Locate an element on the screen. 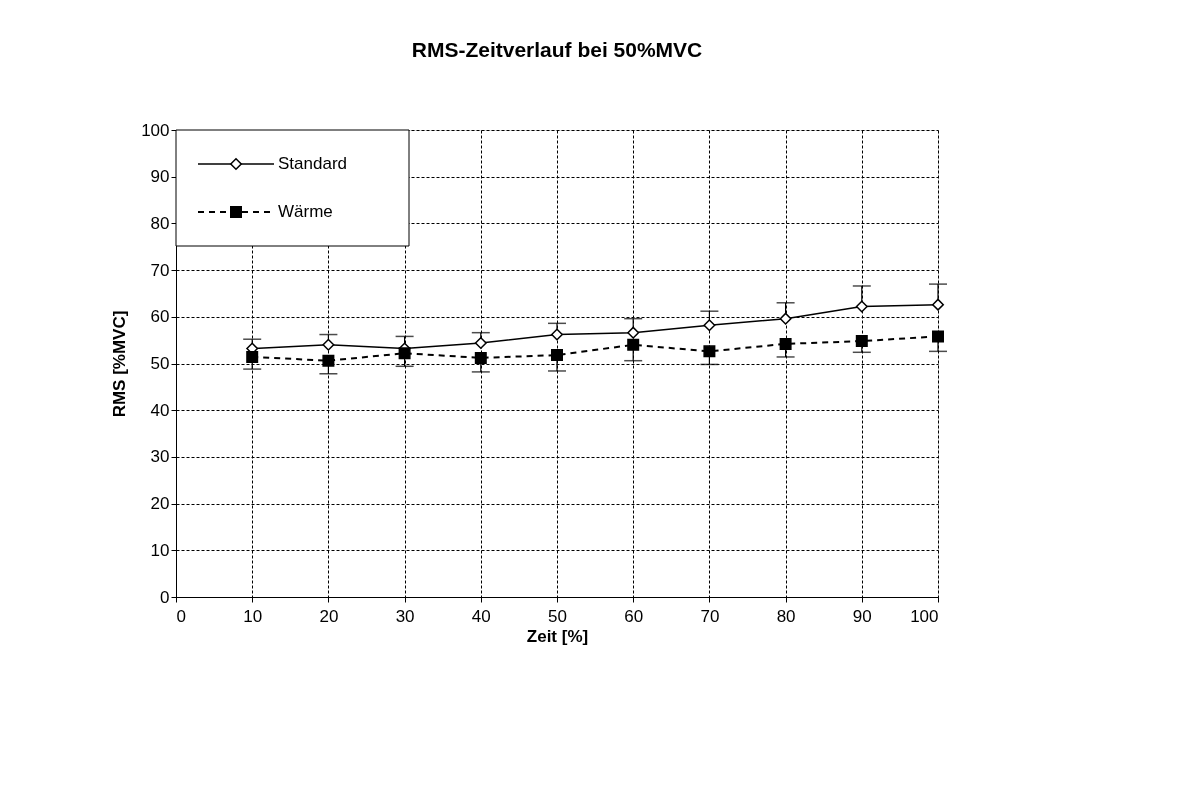 The width and height of the screenshot is (1189, 785). x-tick-label: 60 is located at coordinates (634, 616).